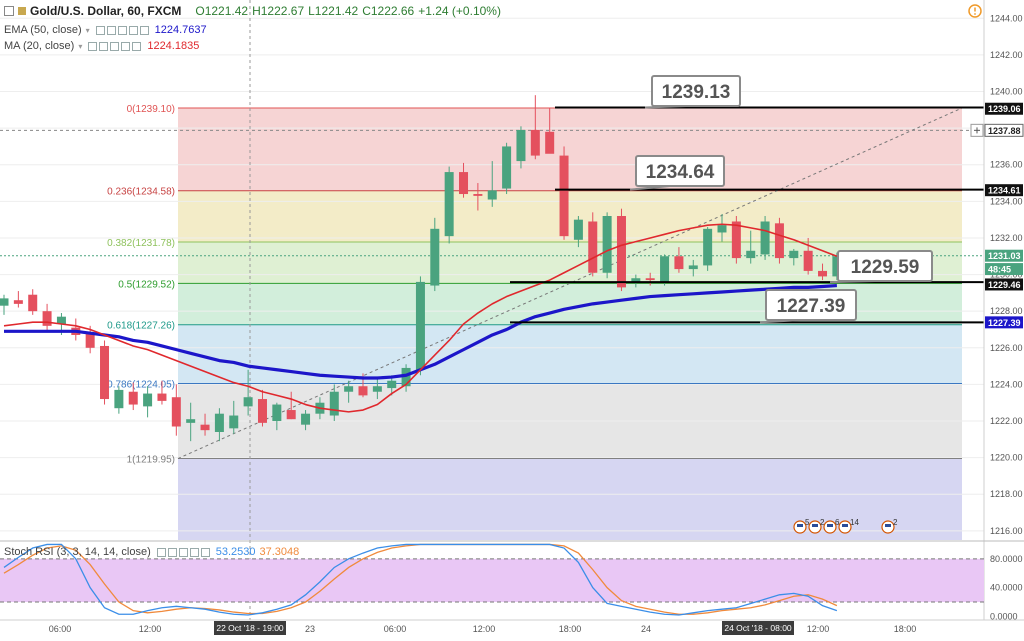  What do you see at coordinates (141, 326) in the screenshot?
I see `fib-level-label: 0.618(1227.26)` at bounding box center [141, 326].